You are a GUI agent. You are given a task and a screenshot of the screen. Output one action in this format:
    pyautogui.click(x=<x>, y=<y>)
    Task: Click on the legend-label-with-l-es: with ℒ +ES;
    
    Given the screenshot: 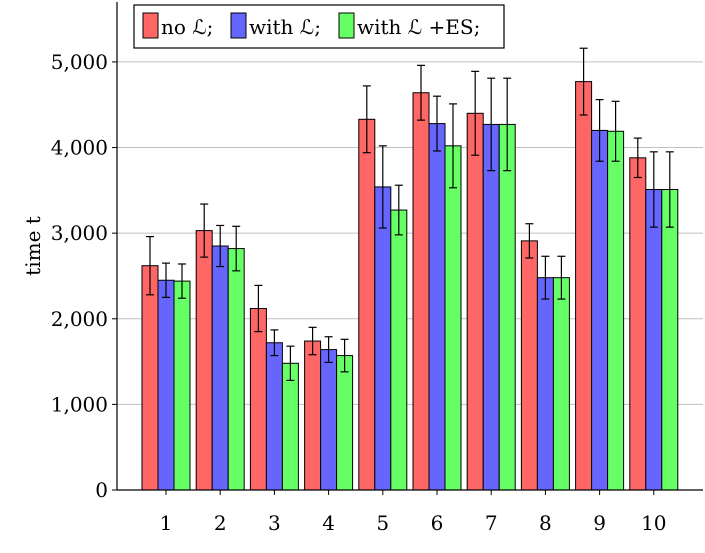 What is the action you would take?
    pyautogui.click(x=418, y=27)
    